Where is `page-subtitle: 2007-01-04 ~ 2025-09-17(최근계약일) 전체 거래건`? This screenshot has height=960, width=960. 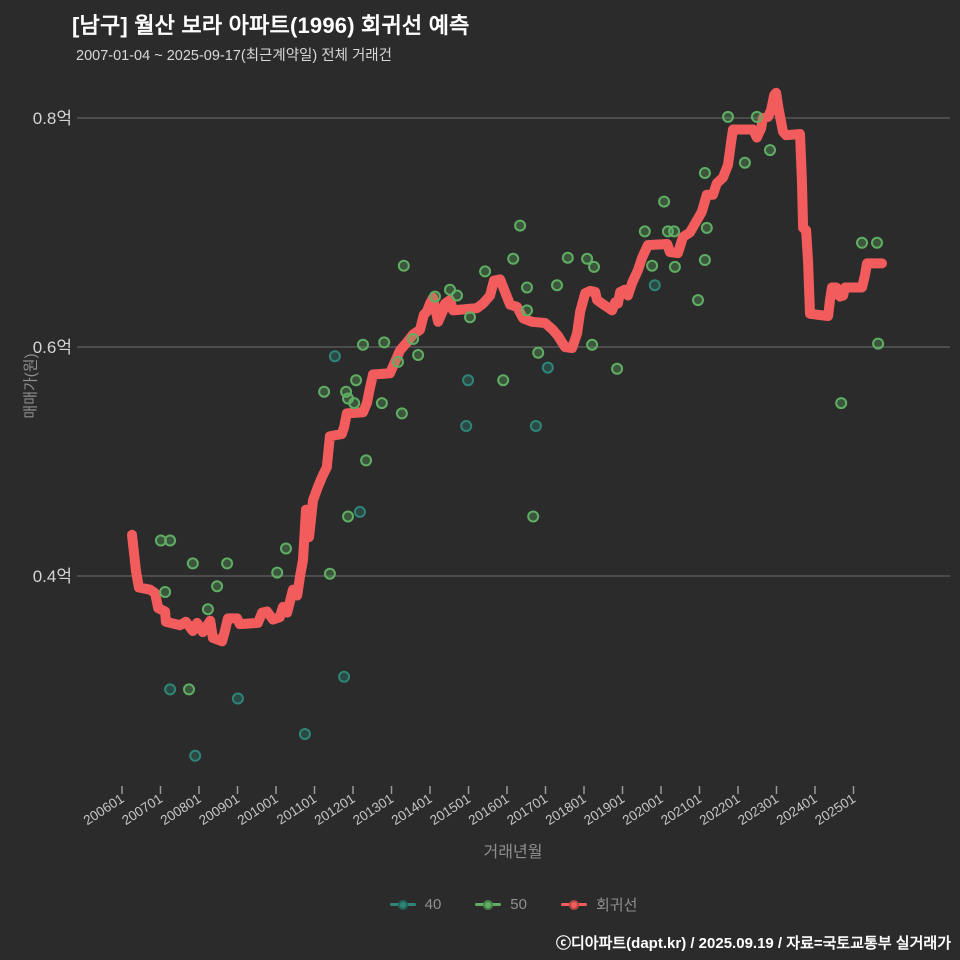 page-subtitle: 2007-01-04 ~ 2025-09-17(최근계약일) 전체 거래건 is located at coordinates (234, 56).